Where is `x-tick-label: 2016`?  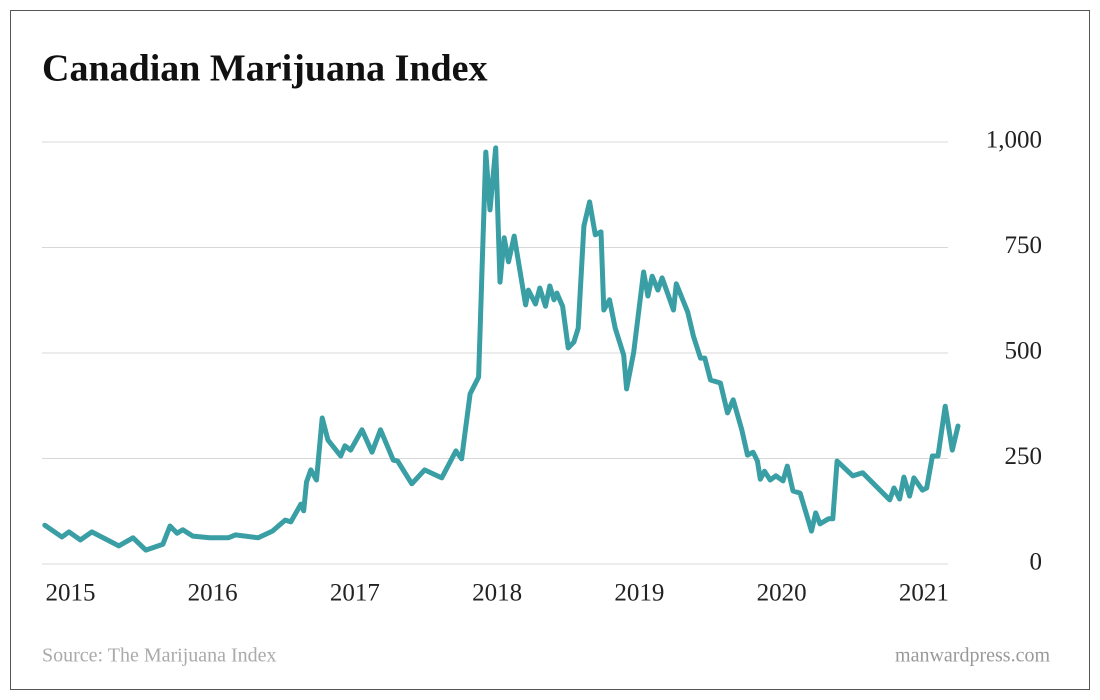 x-tick-label: 2016 is located at coordinates (213, 593).